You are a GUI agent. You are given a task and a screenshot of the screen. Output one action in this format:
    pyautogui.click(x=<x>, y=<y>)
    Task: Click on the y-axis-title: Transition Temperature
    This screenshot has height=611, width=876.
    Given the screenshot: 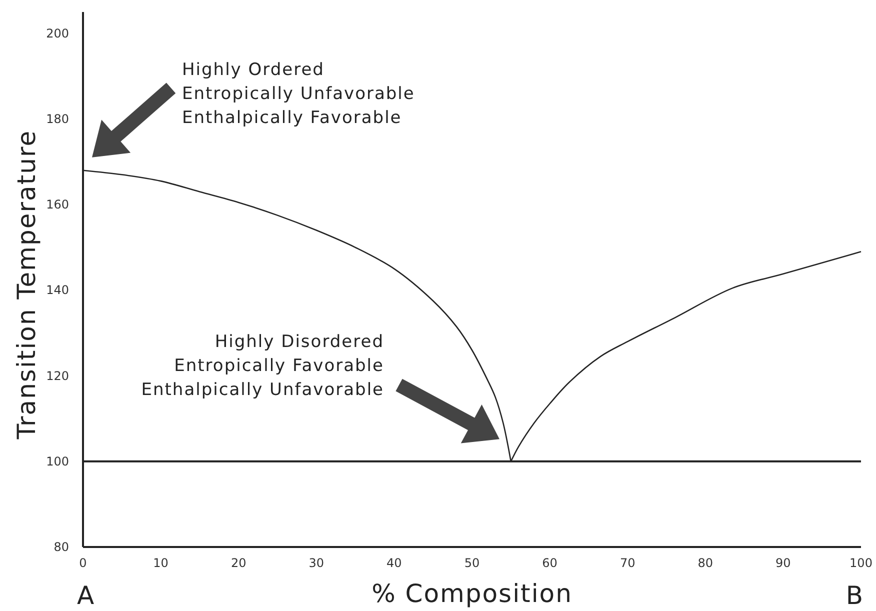 What is the action you would take?
    pyautogui.click(x=26, y=285)
    